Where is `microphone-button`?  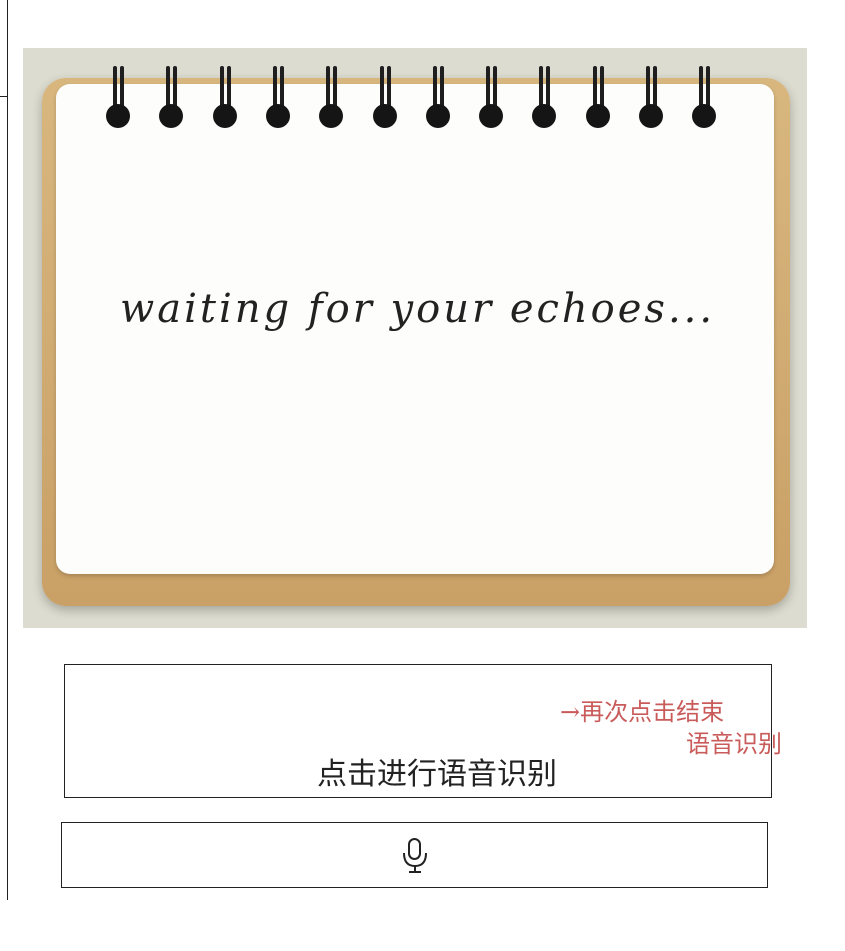
microphone-button is located at coordinates (414, 855).